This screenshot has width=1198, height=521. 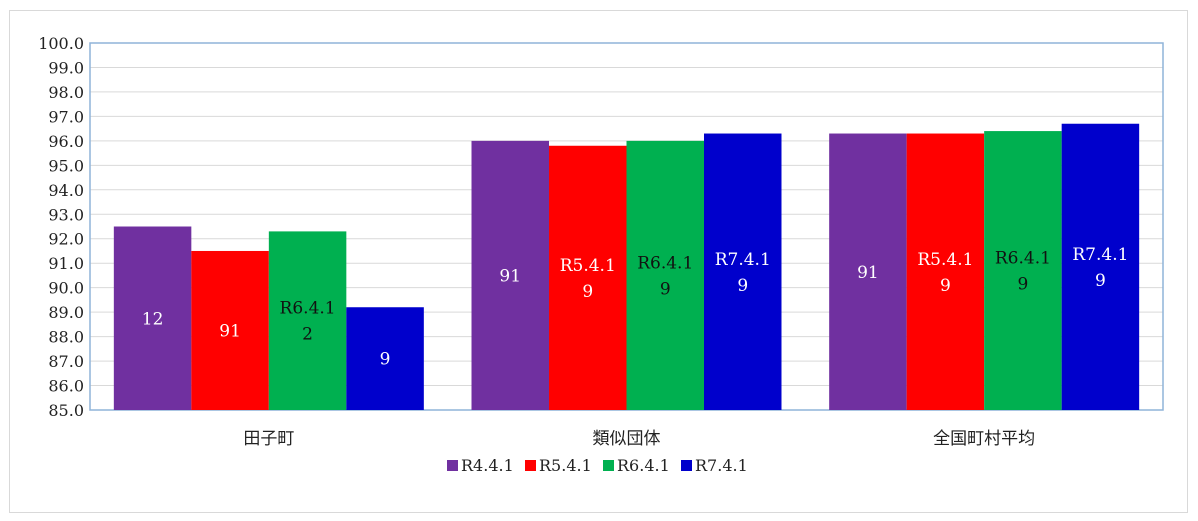 I want to click on bar-R6.4.1-類似団体, so click(x=665, y=275).